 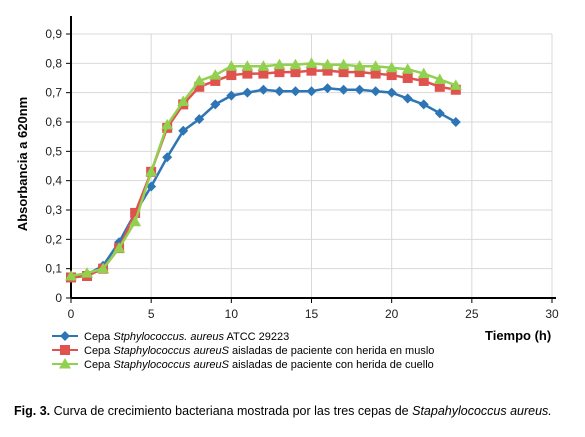 I want to click on caption-fig-label: Fig. 3., so click(x=32, y=411).